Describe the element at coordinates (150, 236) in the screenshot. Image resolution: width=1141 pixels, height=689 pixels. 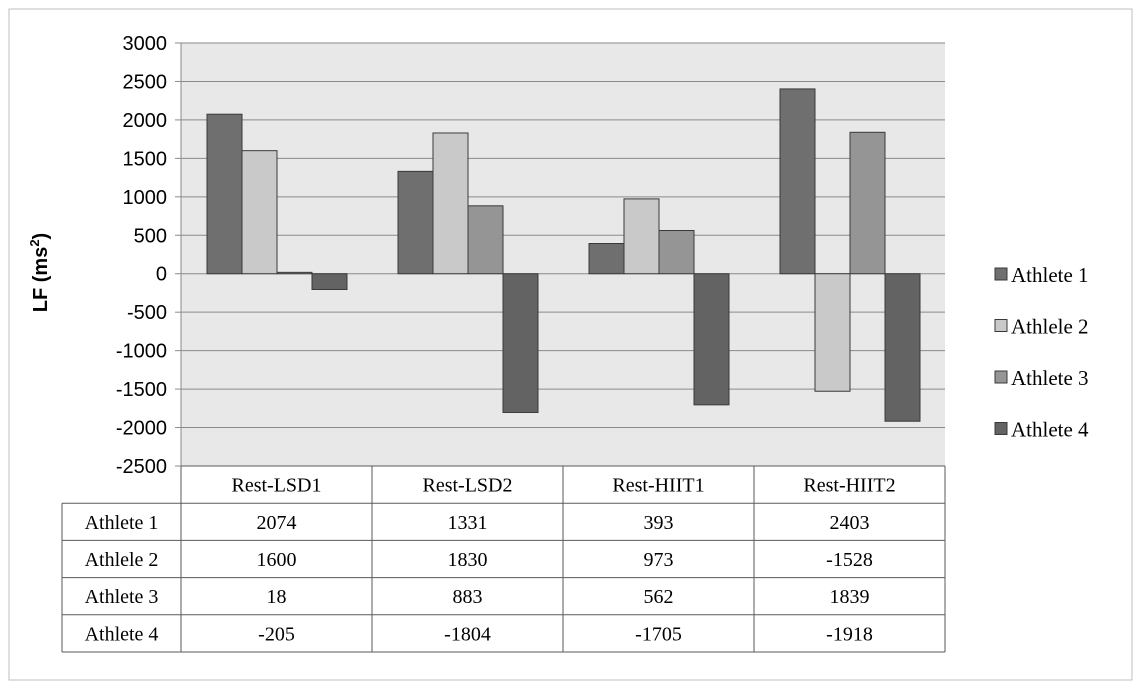
I see `y-tick-label: 500` at that location.